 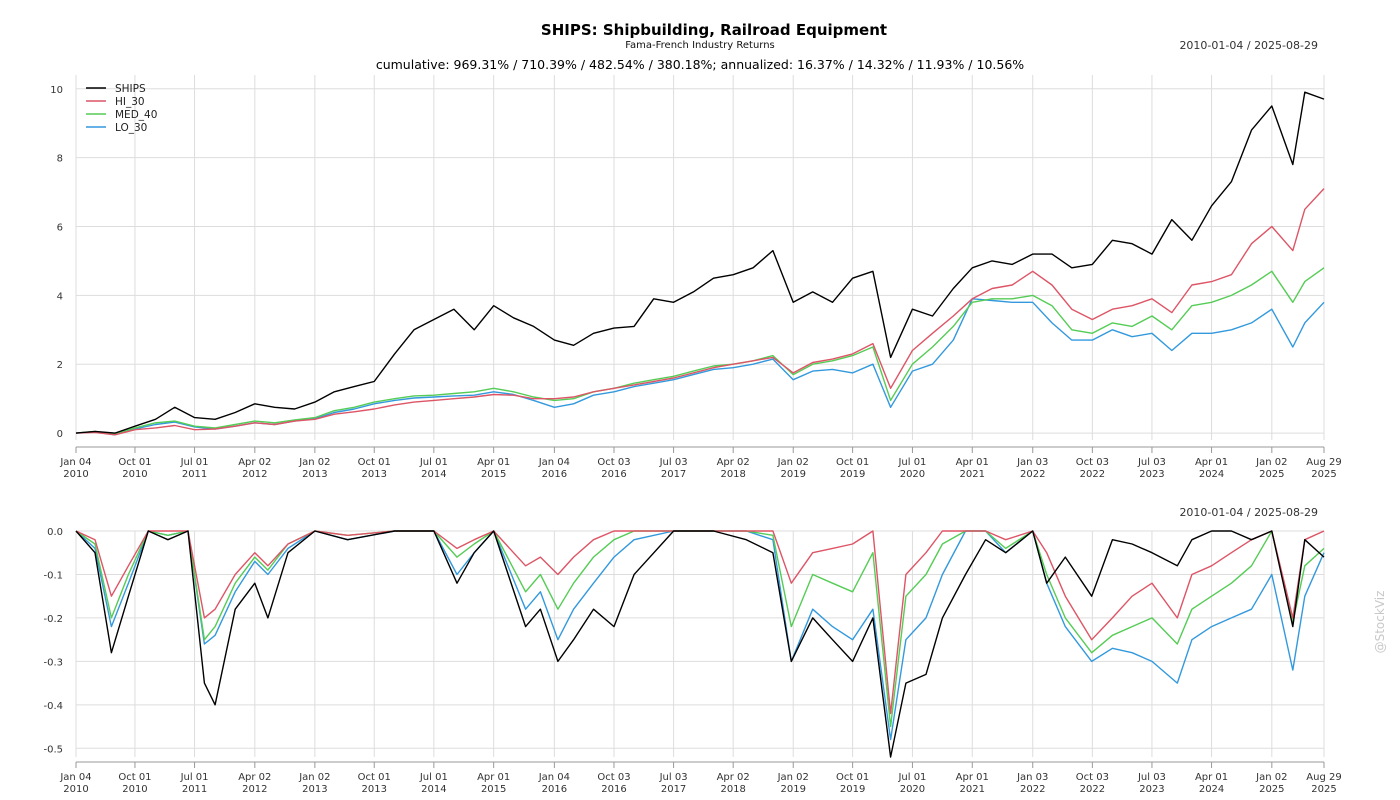 What do you see at coordinates (1032, 777) in the screenshot?
I see `drawdown-x-tick-label: Jan 03` at bounding box center [1032, 777].